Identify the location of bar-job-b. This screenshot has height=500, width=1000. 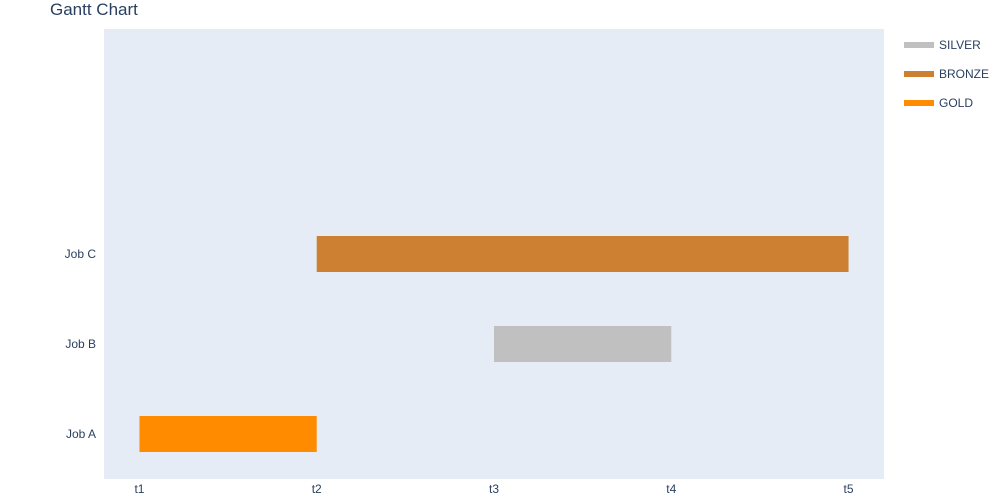
(583, 344).